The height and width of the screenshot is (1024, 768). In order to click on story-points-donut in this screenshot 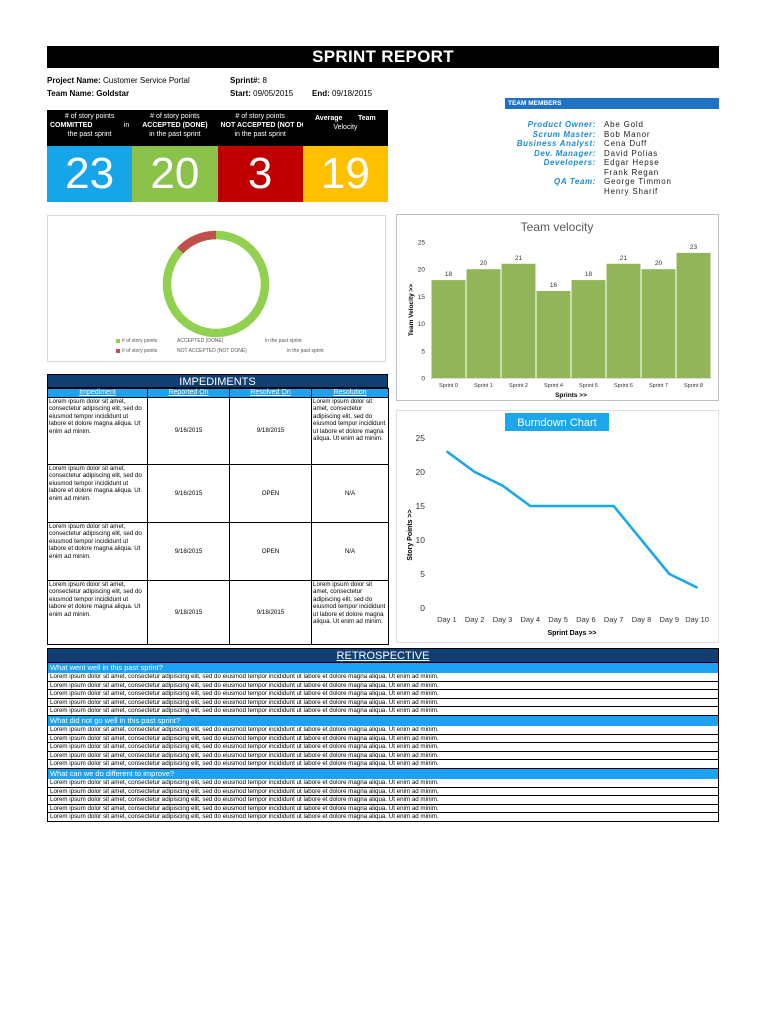, I will do `click(216, 284)`.